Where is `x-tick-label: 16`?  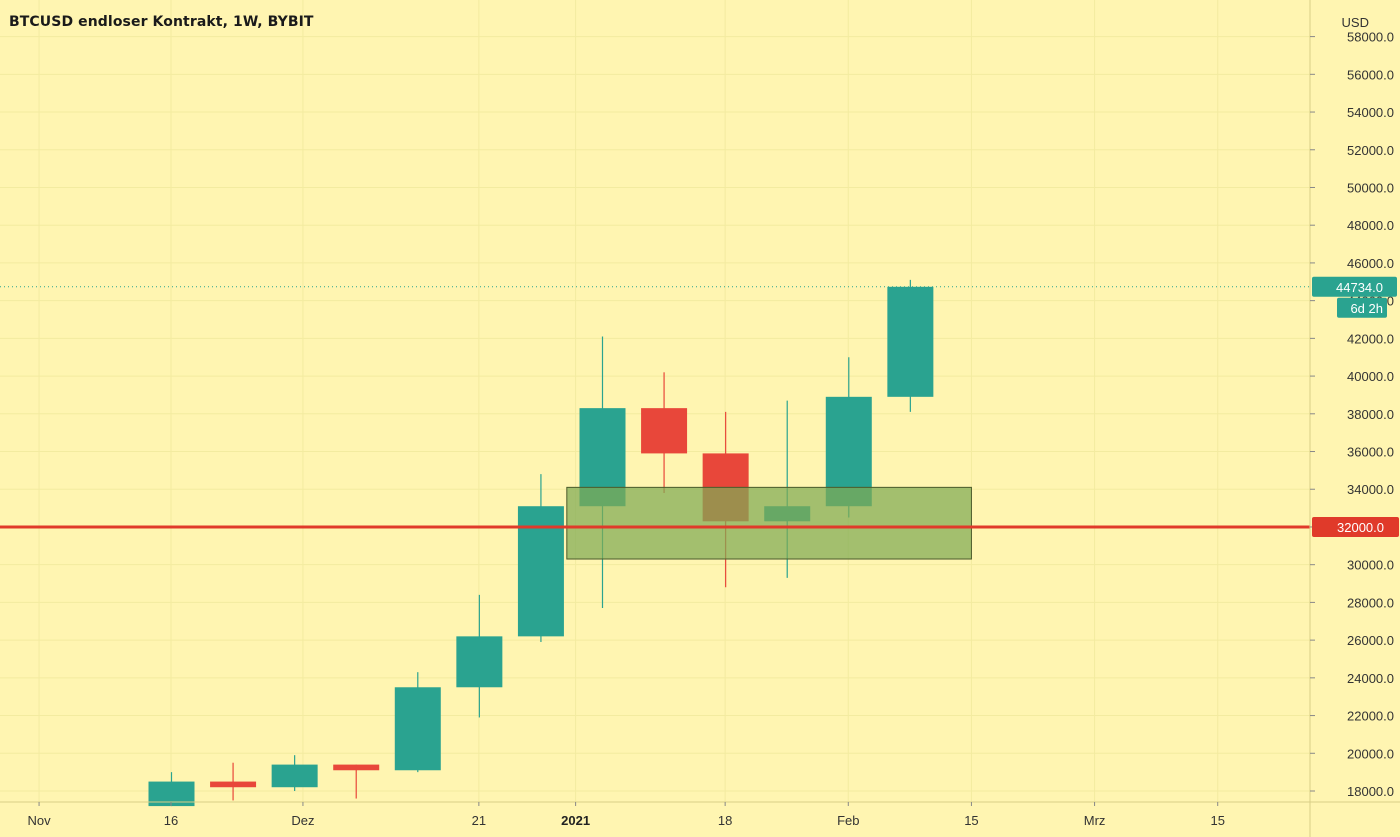
x-tick-label: 16 is located at coordinates (171, 820).